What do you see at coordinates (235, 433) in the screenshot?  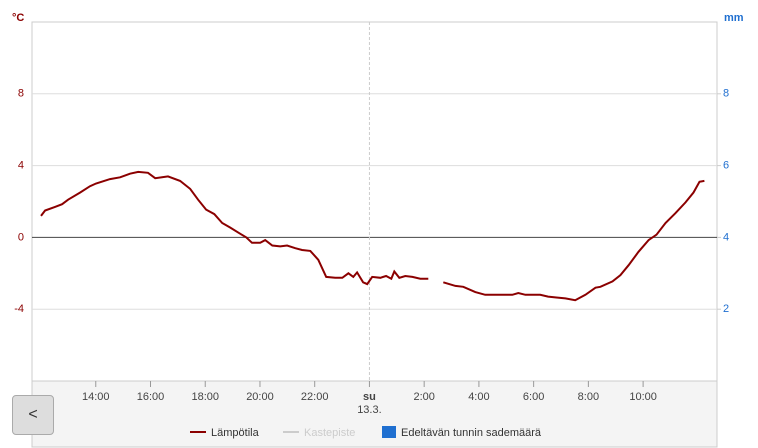 I see `legend-label: Lämpötila` at bounding box center [235, 433].